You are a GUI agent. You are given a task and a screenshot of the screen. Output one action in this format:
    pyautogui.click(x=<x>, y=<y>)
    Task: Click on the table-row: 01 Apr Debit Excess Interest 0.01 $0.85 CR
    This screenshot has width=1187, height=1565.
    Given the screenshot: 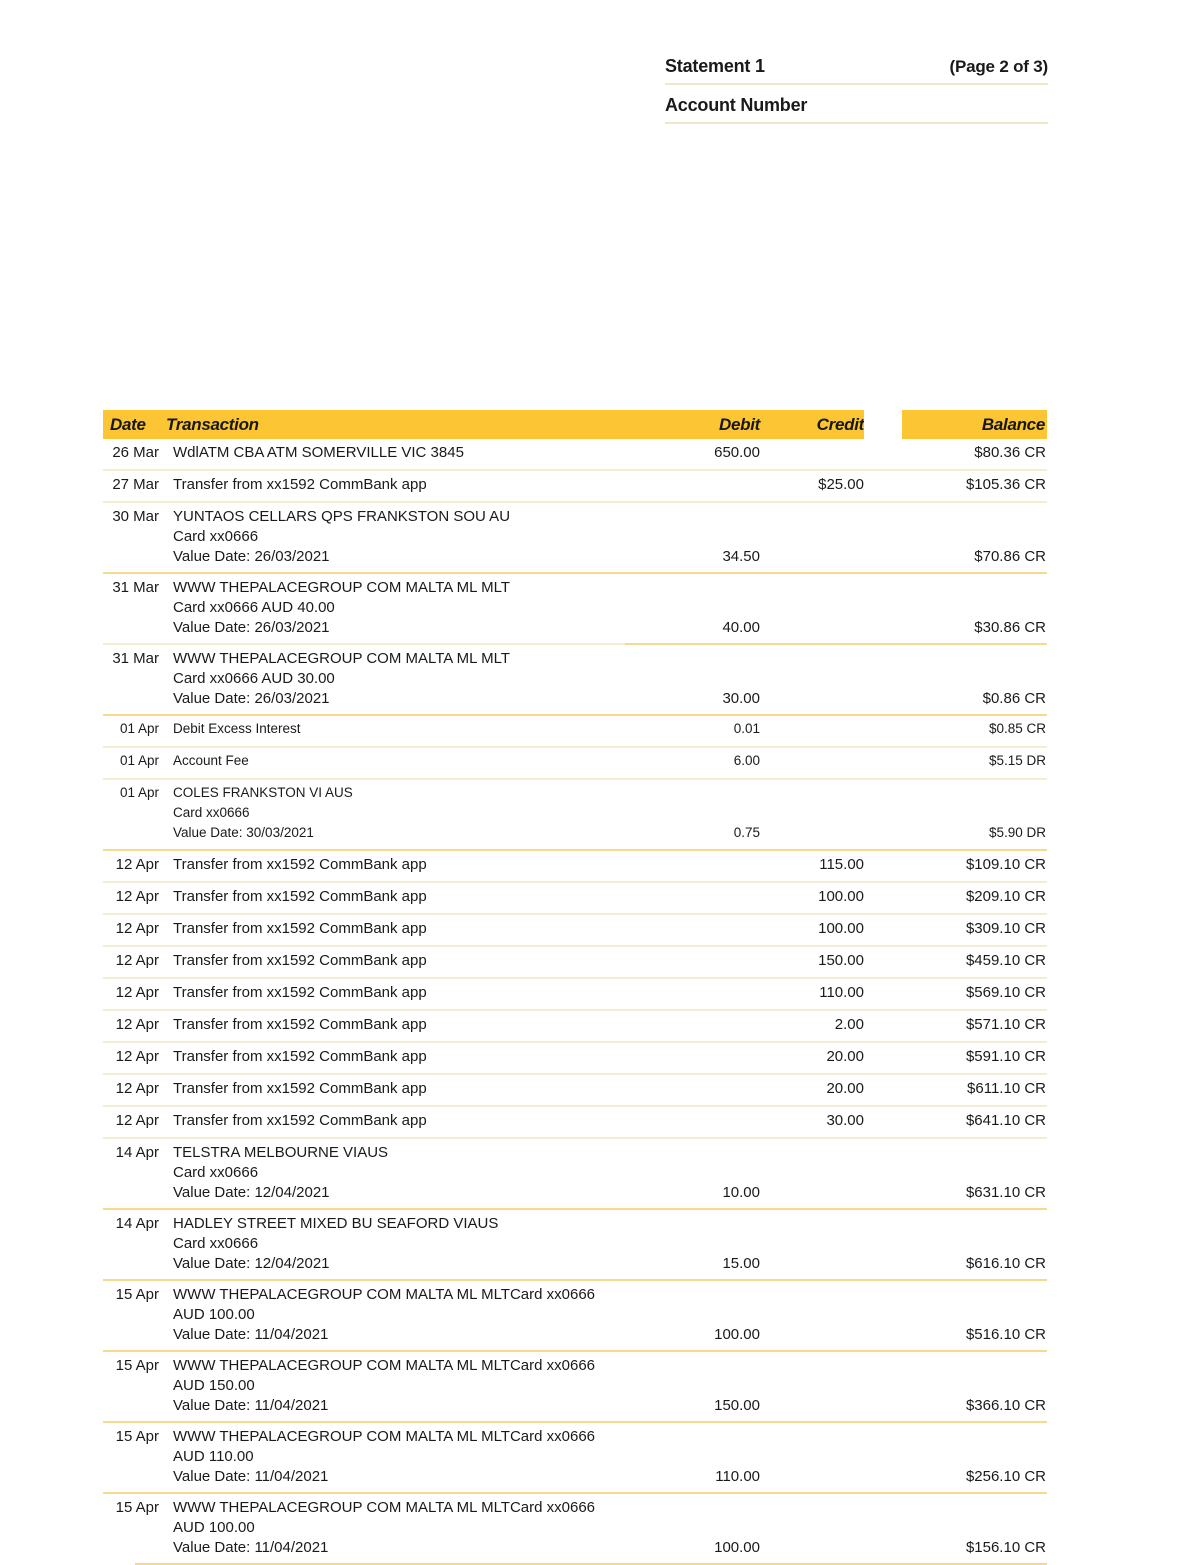 What is the action you would take?
    pyautogui.click(x=575, y=732)
    